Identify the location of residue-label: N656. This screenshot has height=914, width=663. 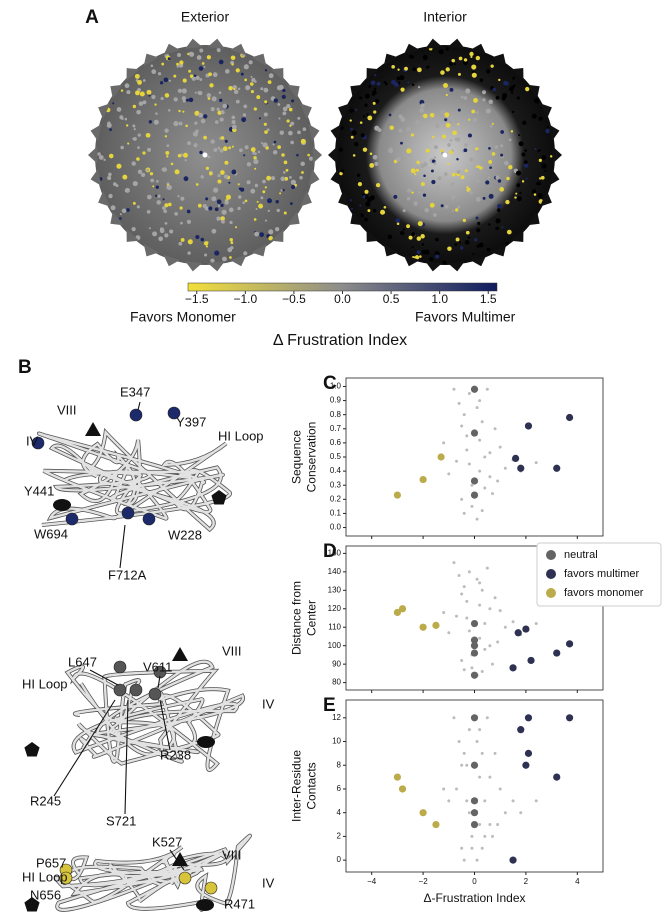
(45, 894).